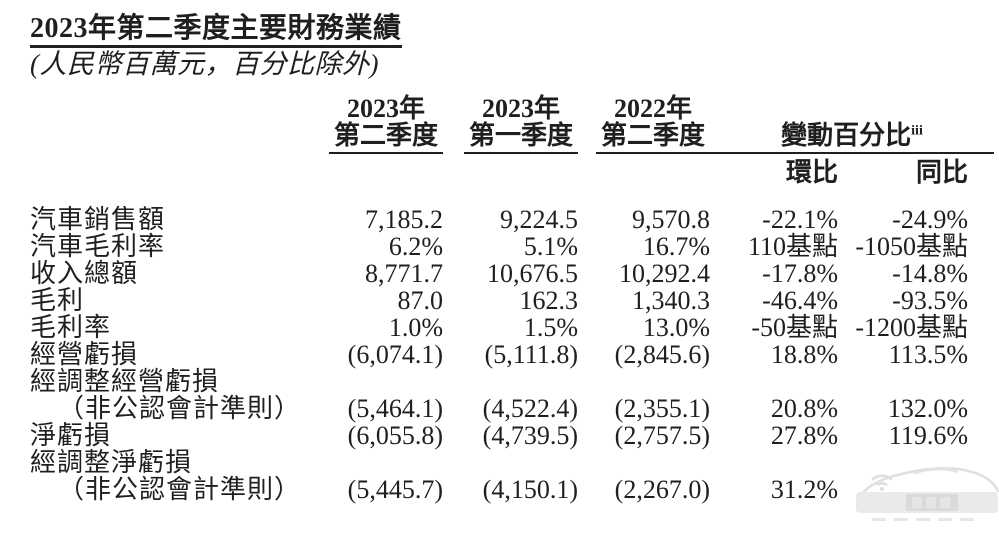  I want to click on cell-value: 31.2%, so click(804, 489).